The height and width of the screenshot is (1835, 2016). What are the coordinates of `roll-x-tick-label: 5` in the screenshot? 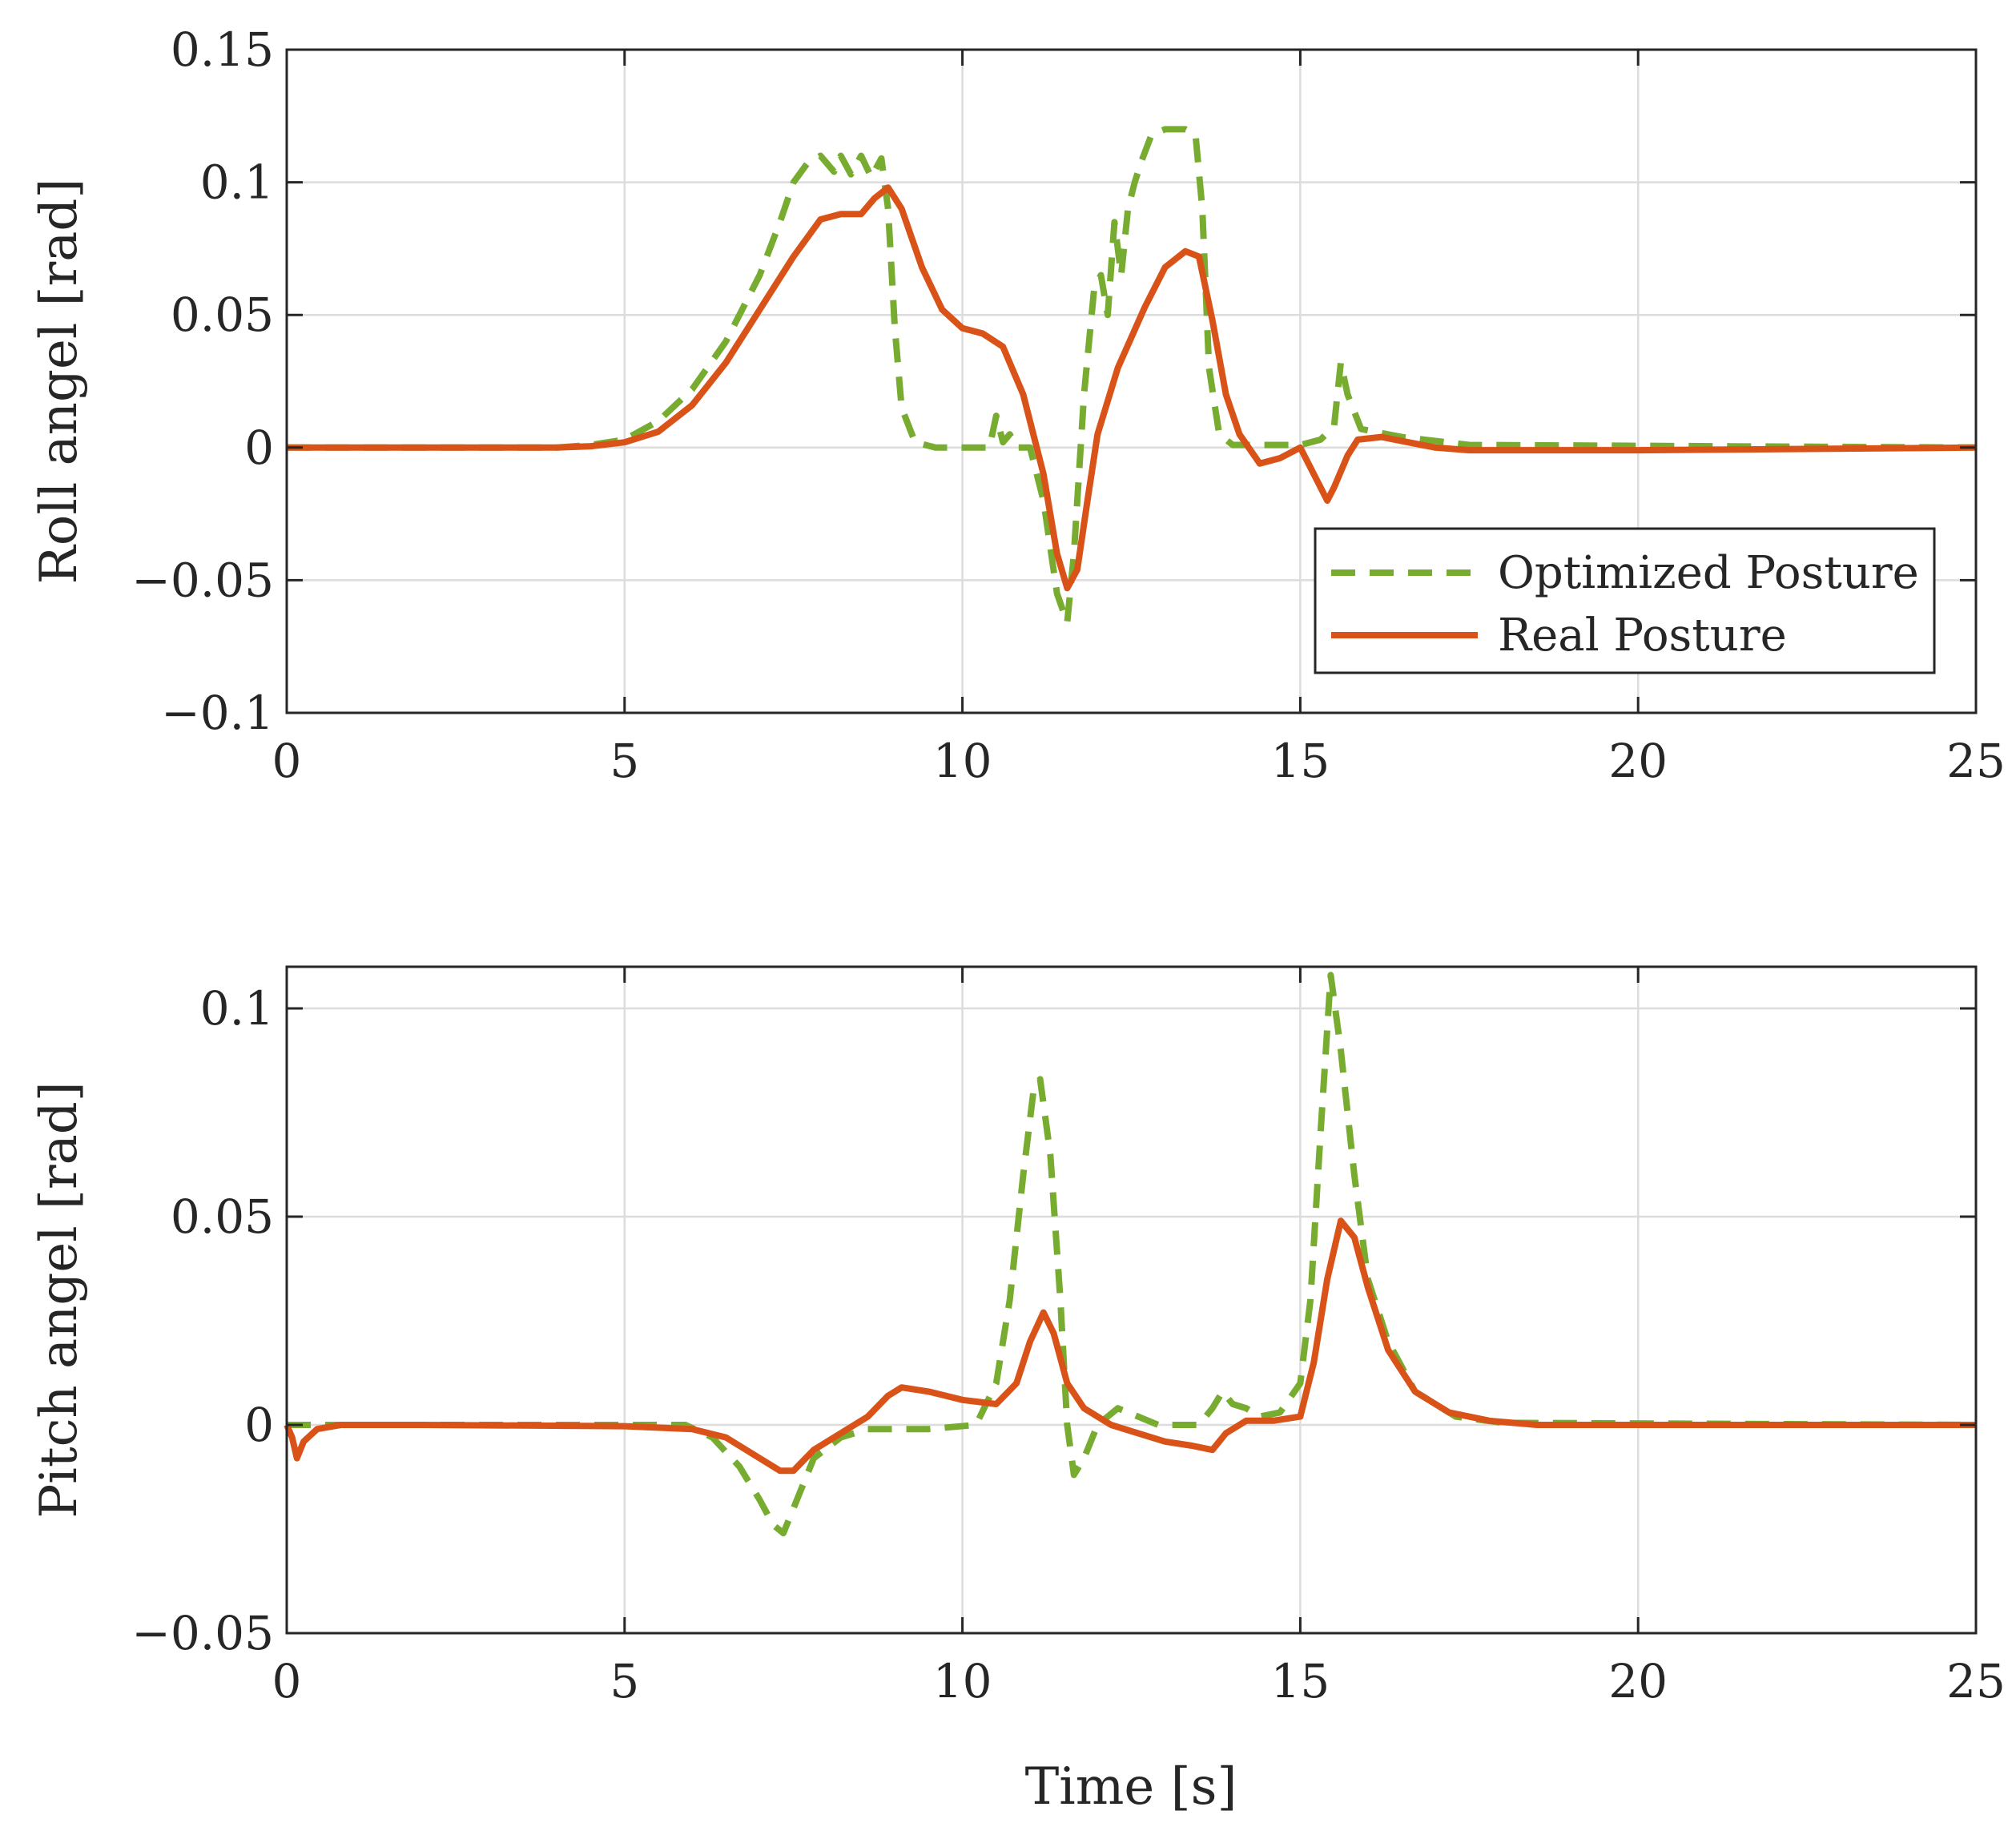 It's located at (624, 761).